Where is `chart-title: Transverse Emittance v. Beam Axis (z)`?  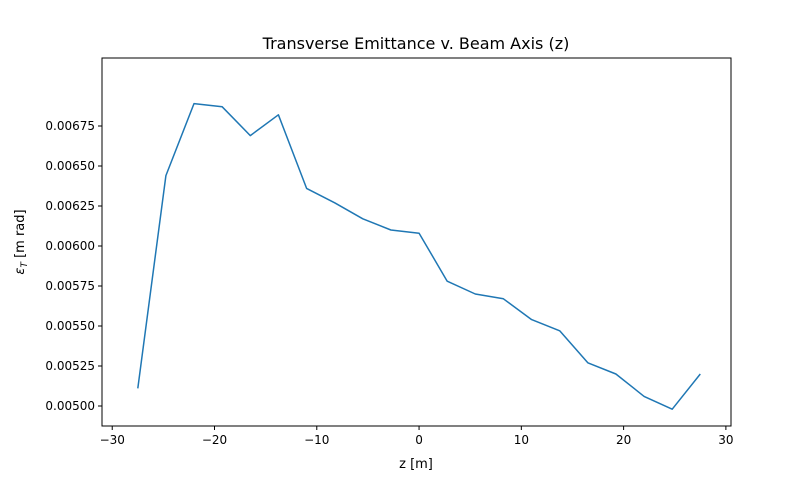 chart-title: Transverse Emittance v. Beam Axis (z) is located at coordinates (416, 43).